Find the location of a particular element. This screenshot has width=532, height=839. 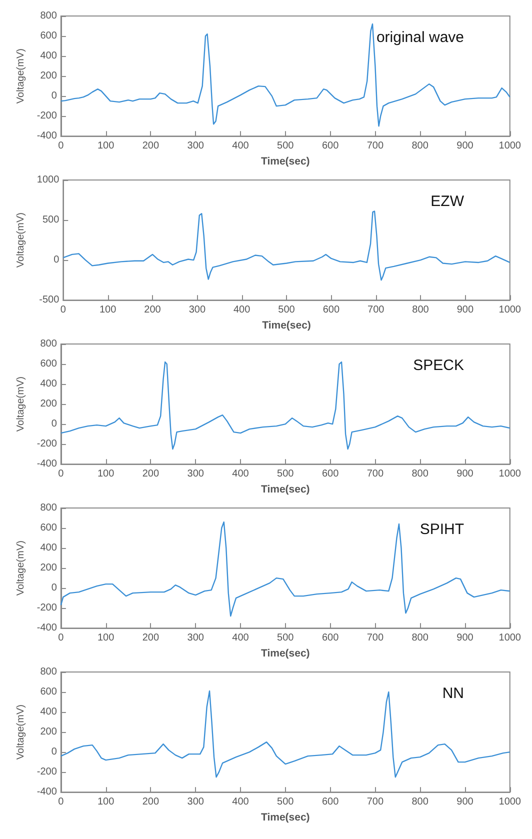

annotation: original wave is located at coordinates (420, 37).